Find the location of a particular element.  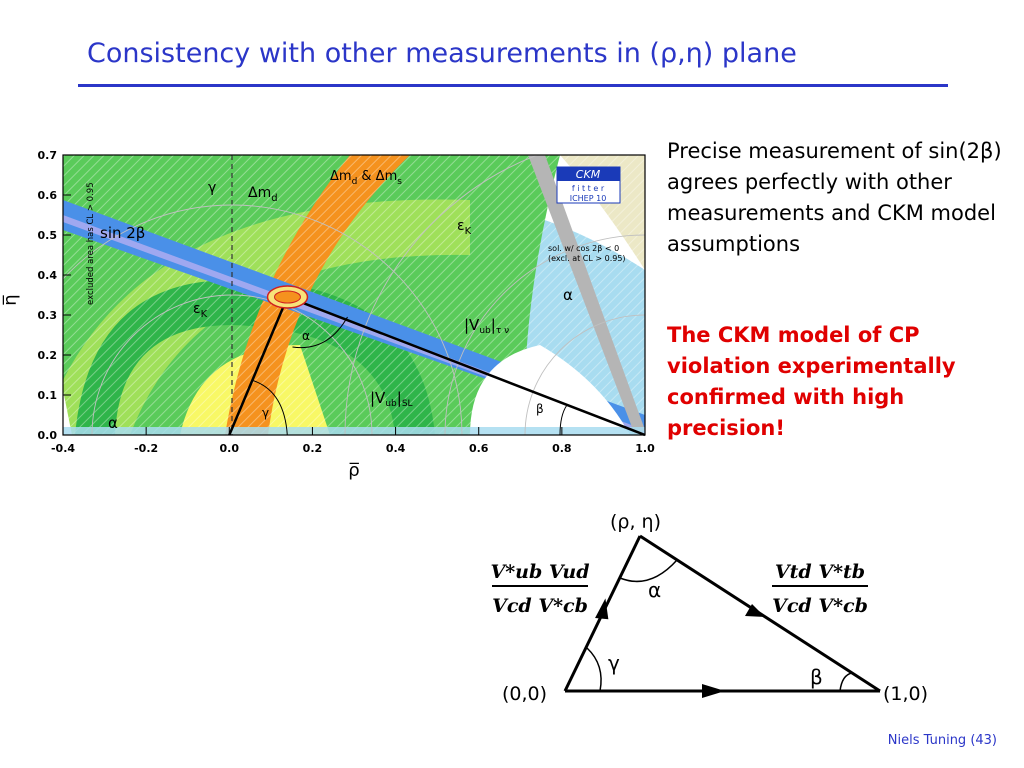

origin-label: (0,0) is located at coordinates (524, 694).